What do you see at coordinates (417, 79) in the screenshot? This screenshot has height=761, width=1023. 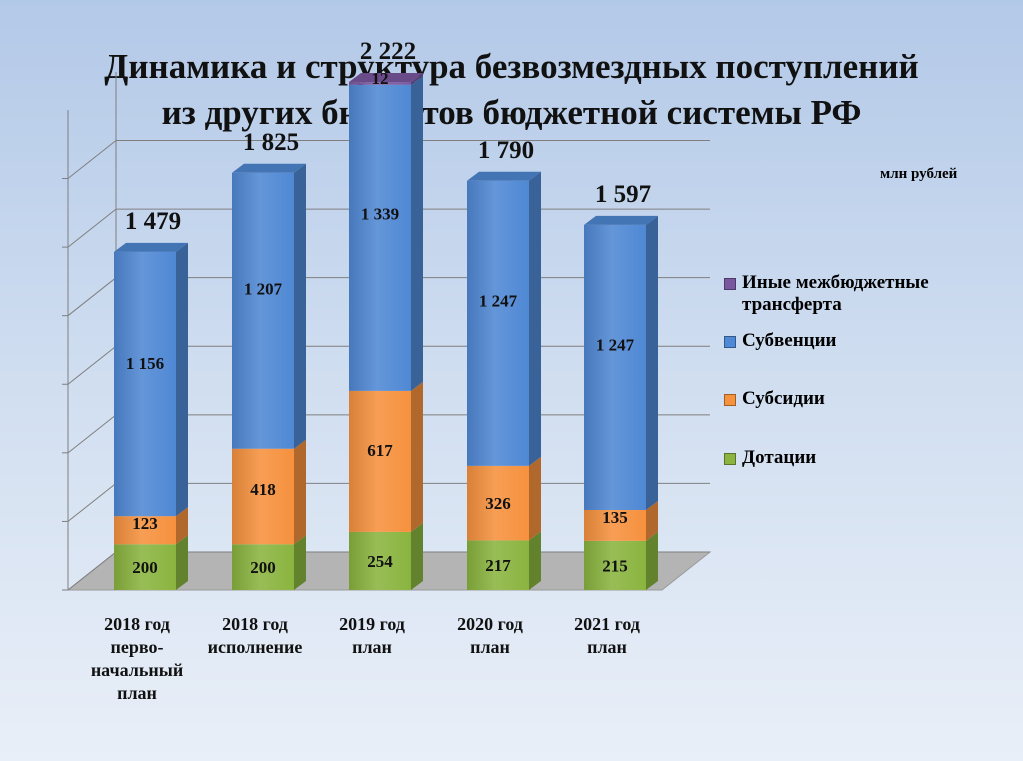 I see `bar-inye-side` at bounding box center [417, 79].